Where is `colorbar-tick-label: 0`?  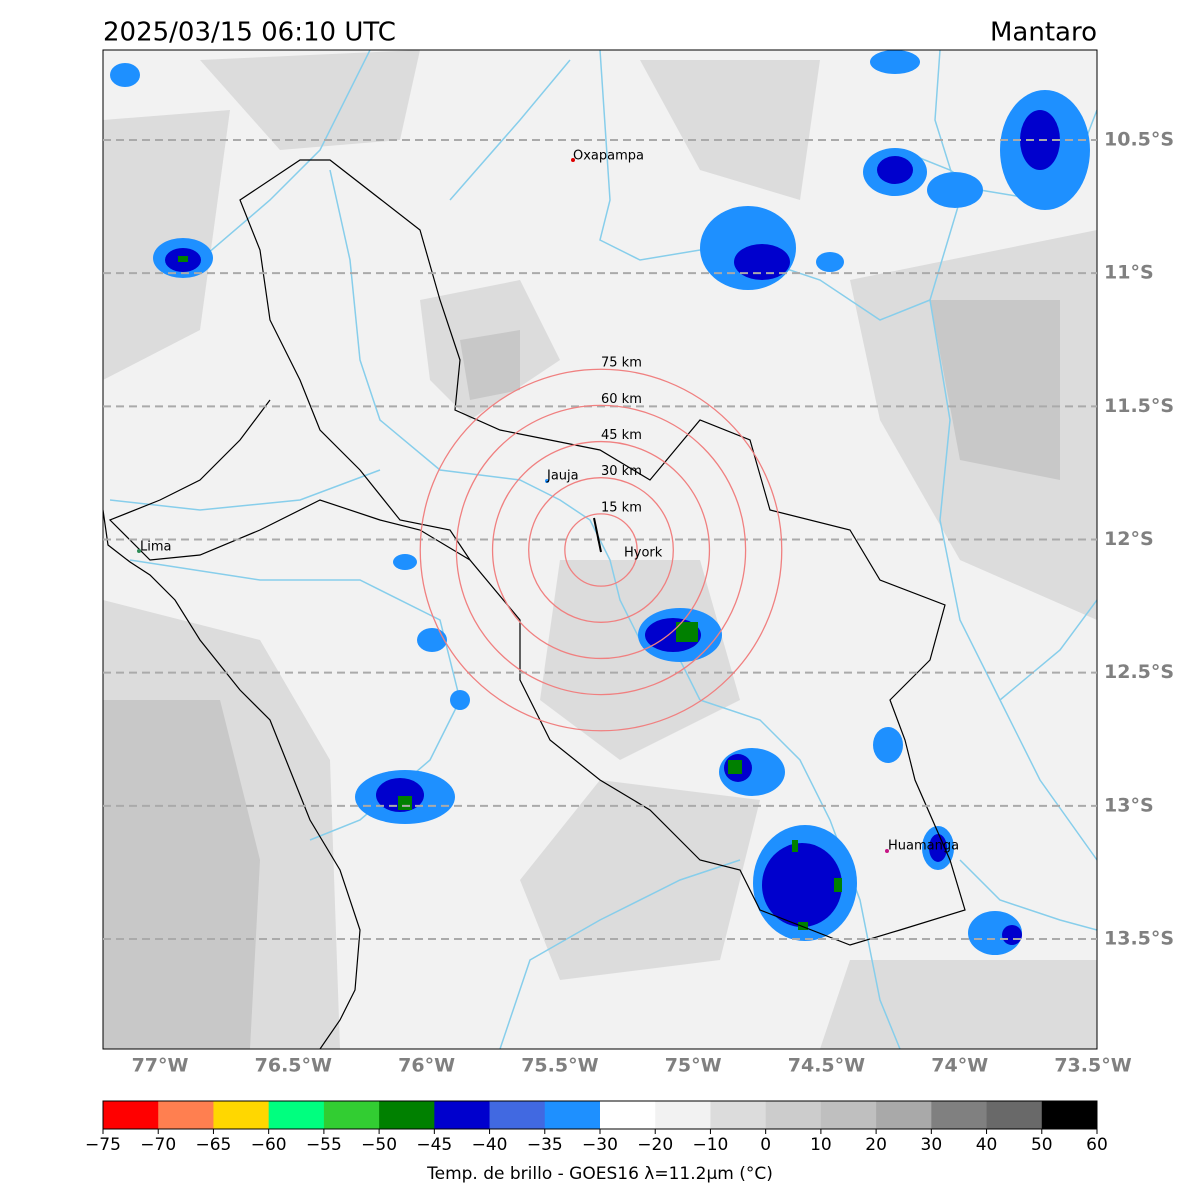
colorbar-tick-label: 0 is located at coordinates (765, 1145).